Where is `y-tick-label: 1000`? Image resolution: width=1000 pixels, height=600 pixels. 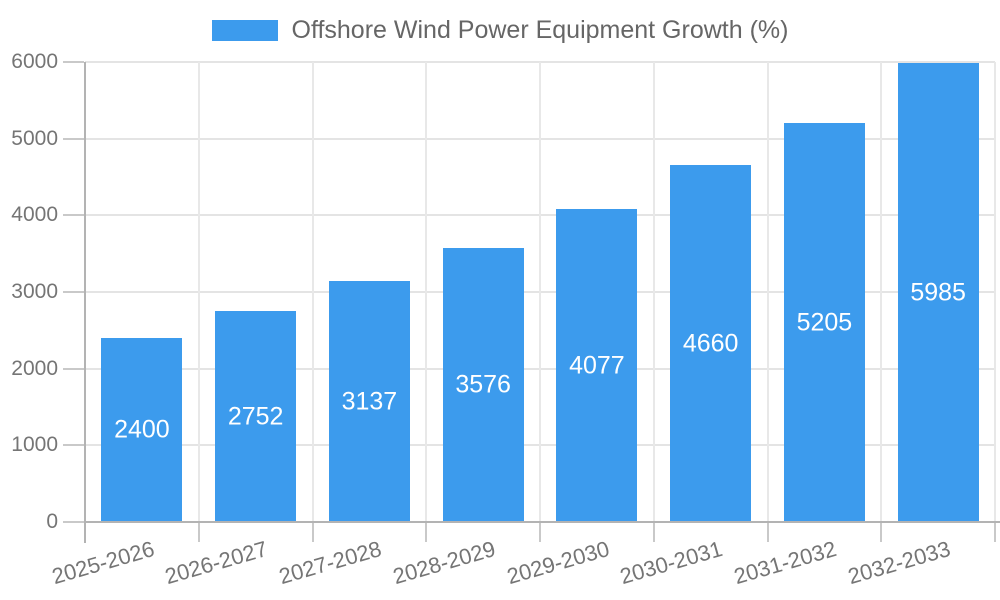
y-tick-label: 1000 is located at coordinates (34, 445).